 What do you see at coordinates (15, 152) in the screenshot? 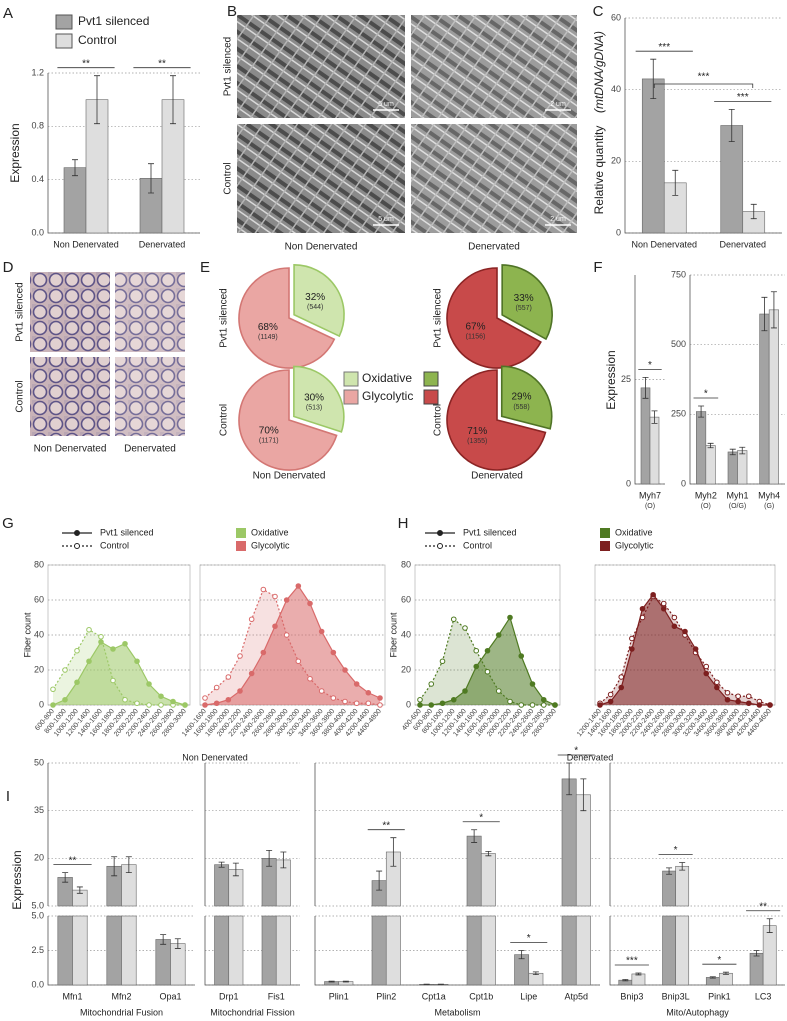
I see `axis-label: Expression` at bounding box center [15, 152].